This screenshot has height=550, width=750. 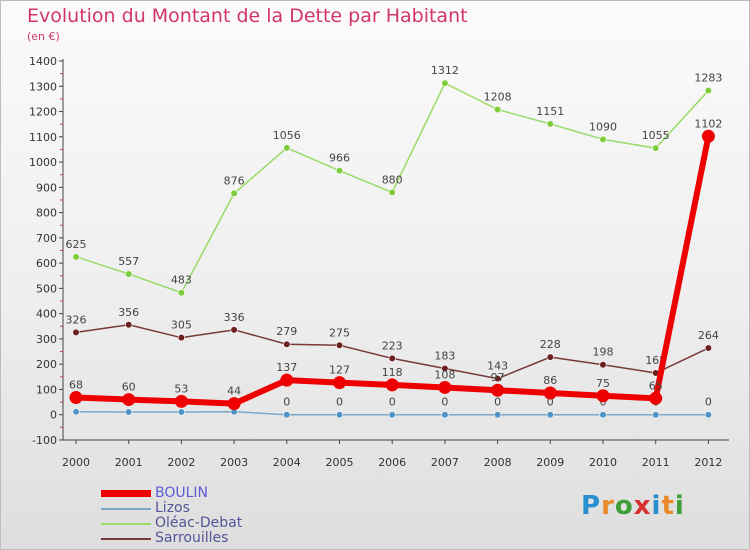 I want to click on data-label-boulin: 108, so click(x=444, y=374).